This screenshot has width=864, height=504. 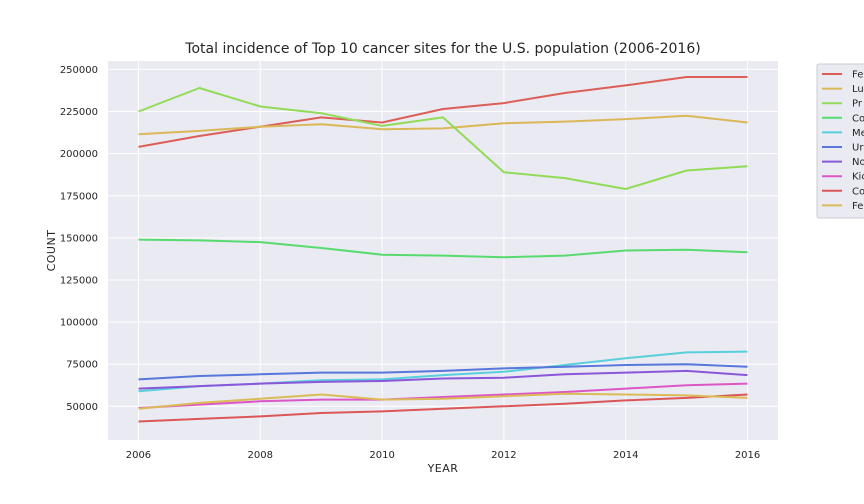 I want to click on x-tick-labels: 2006 2008 2010 2012 2014 2016, so click(x=443, y=455).